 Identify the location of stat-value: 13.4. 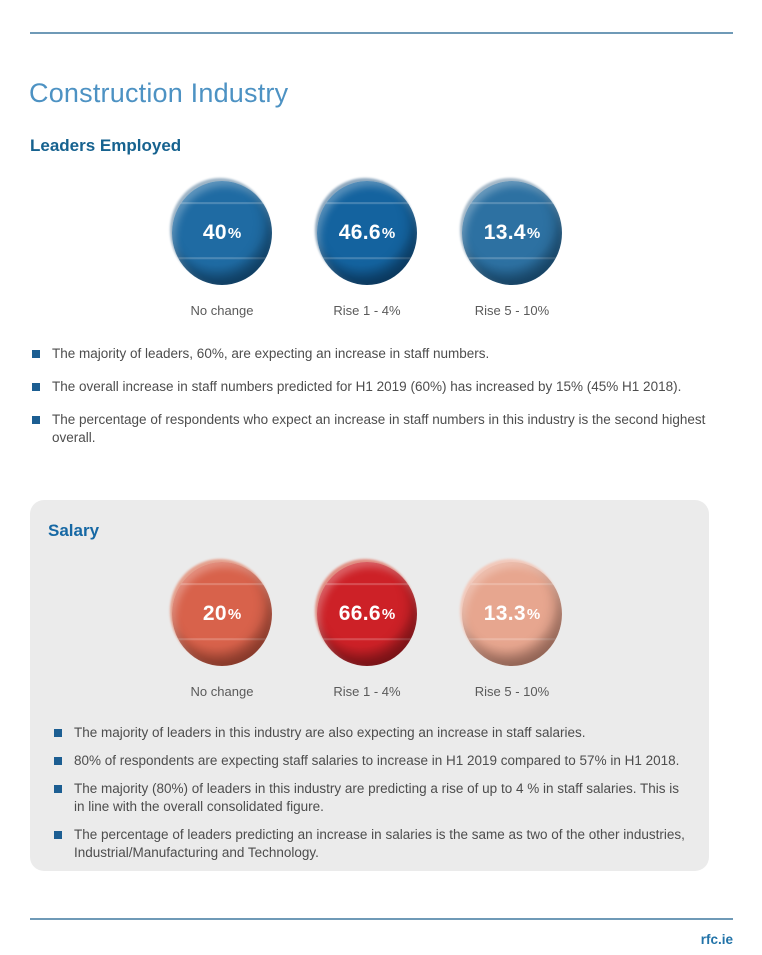
(504, 232).